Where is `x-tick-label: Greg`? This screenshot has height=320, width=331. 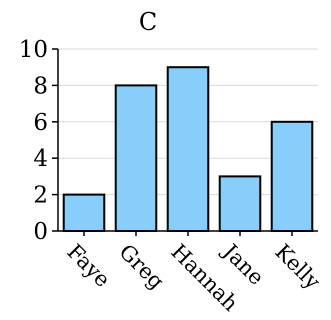 x-tick-label: Greg is located at coordinates (141, 267).